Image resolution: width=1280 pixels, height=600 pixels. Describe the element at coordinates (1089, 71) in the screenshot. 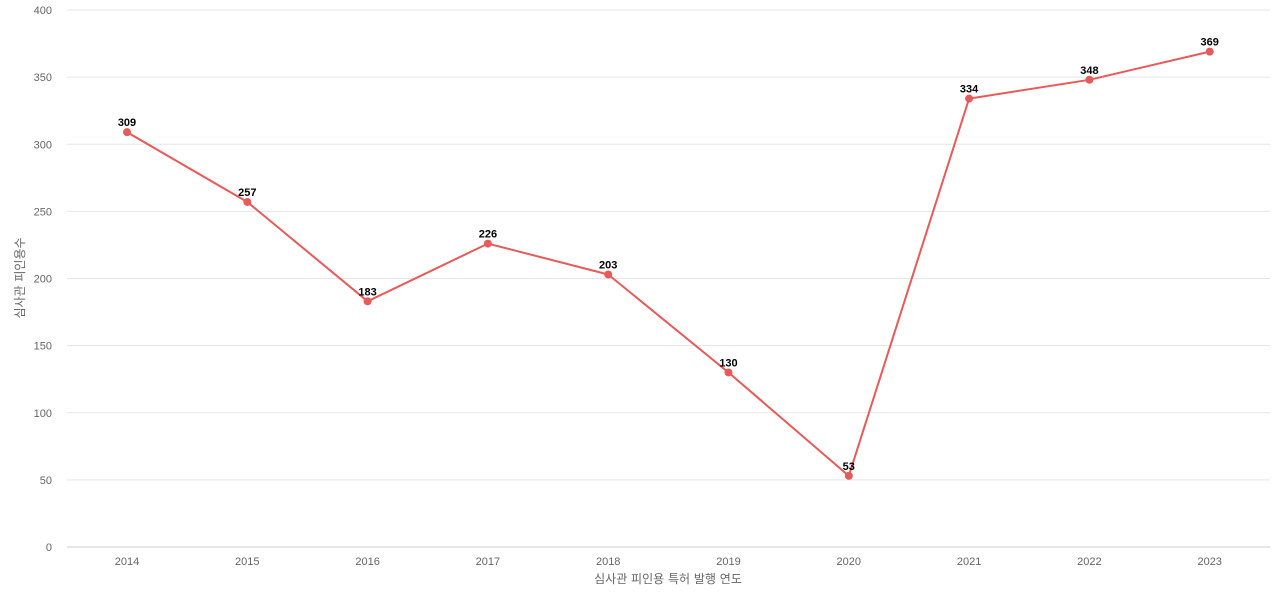

I see `data-label-2022: 348` at that location.